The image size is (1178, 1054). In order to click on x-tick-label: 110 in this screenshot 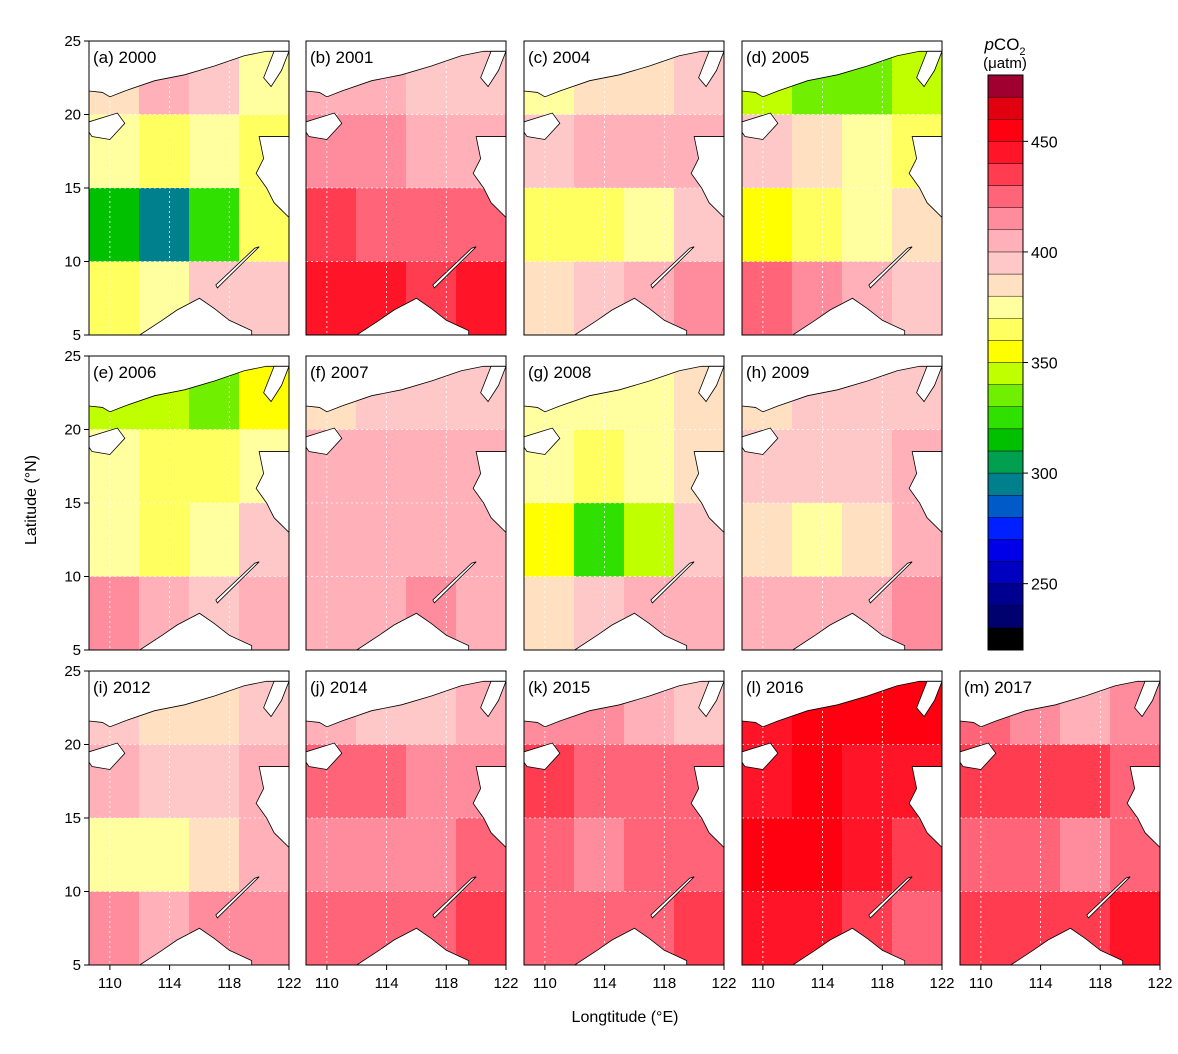, I will do `click(110, 983)`.